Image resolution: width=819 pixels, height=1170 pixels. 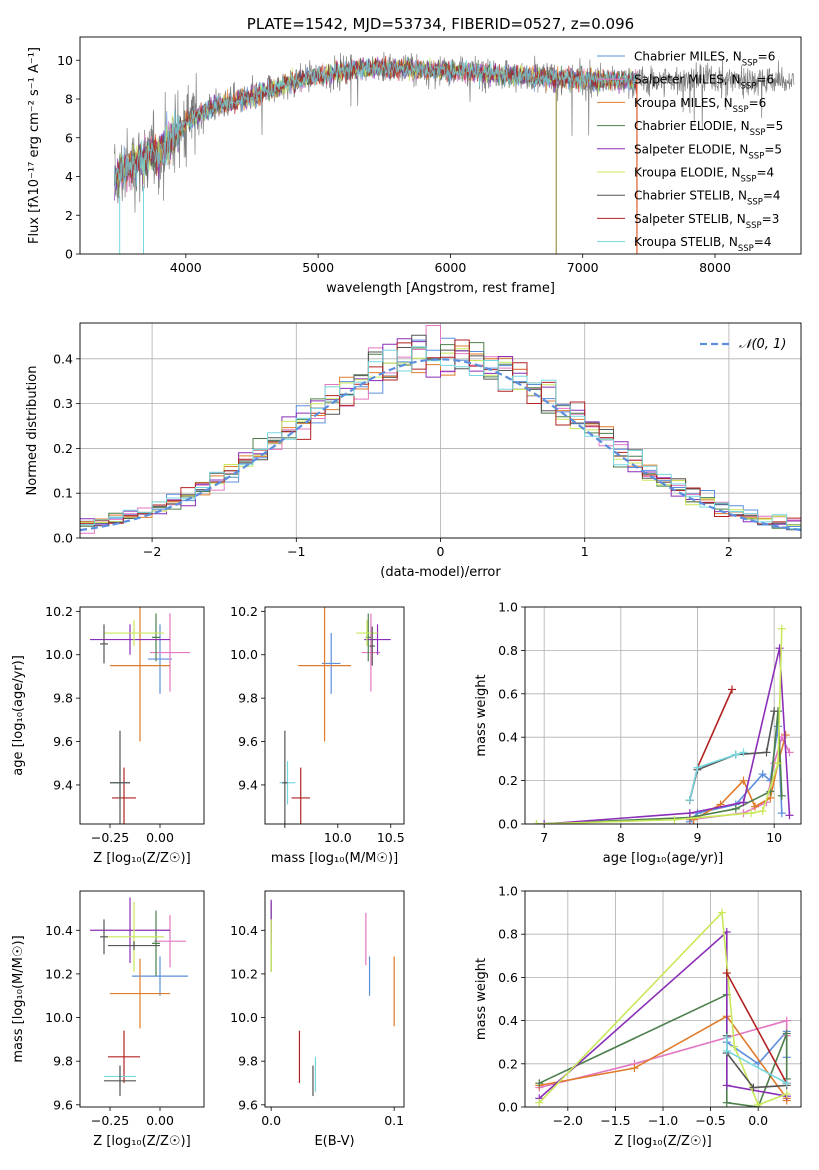 I want to click on normal-curve, so click(x=440, y=445).